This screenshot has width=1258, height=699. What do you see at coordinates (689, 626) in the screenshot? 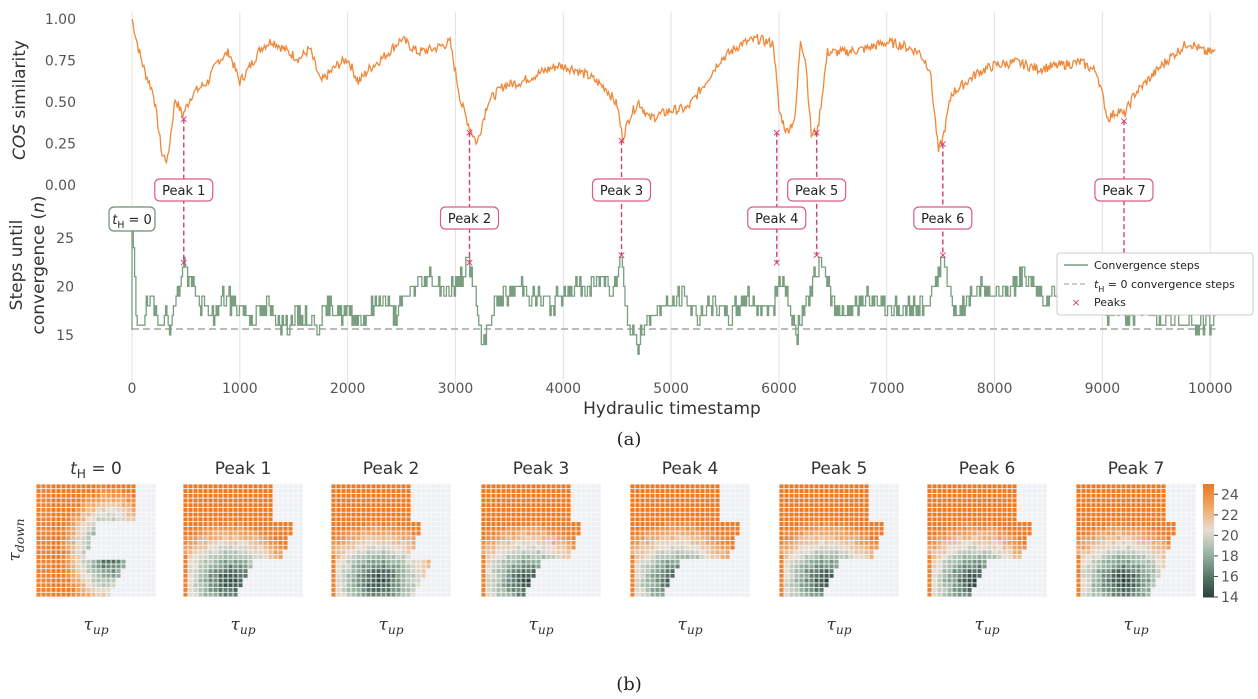
I see `heatmap-xlabel: τup` at bounding box center [689, 626].